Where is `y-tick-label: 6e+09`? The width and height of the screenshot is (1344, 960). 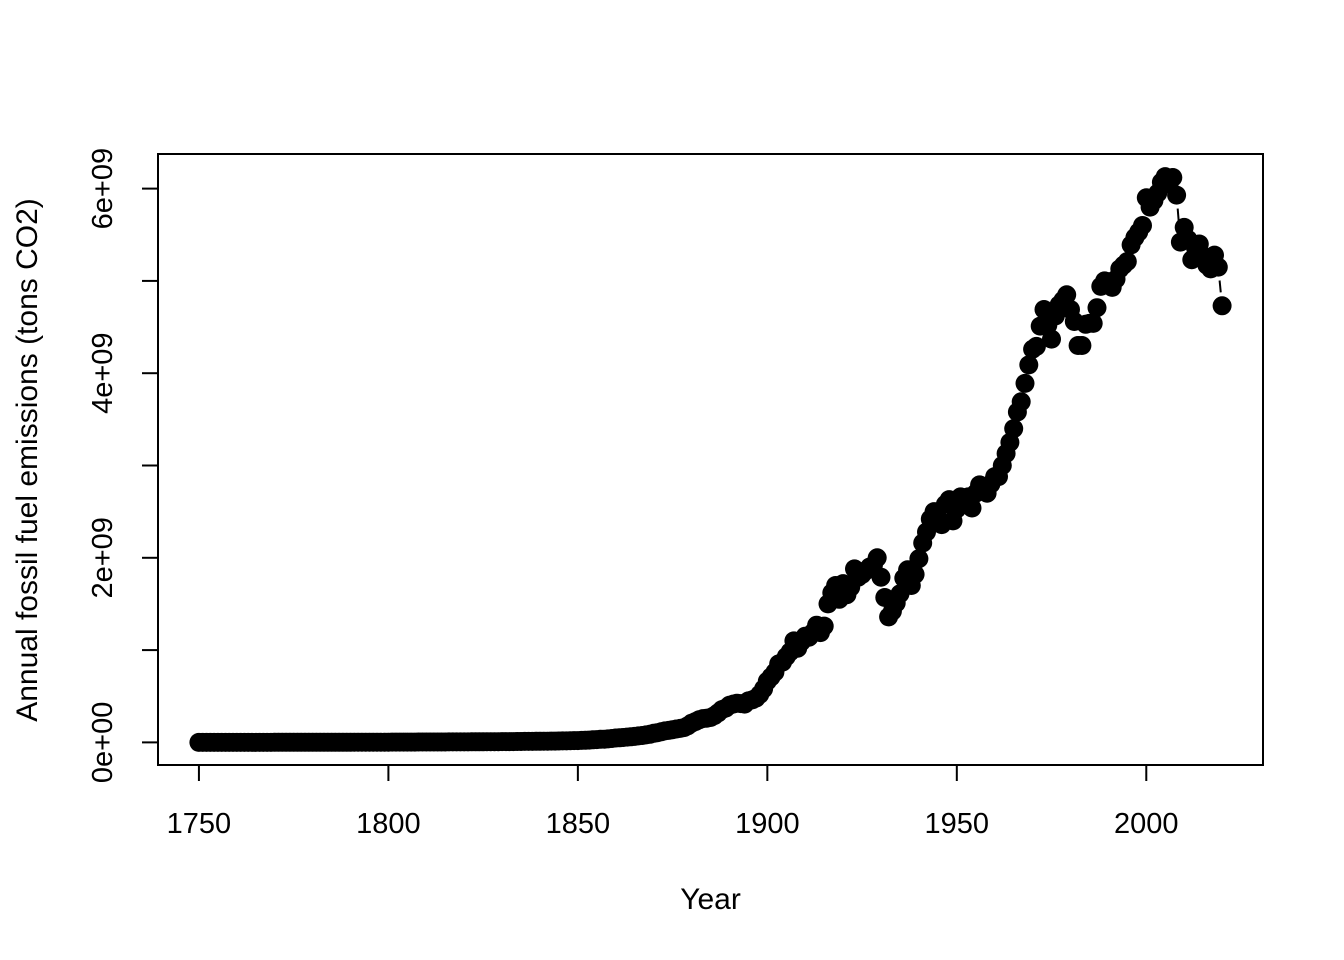 y-tick-label: 6e+09 is located at coordinates (103, 188).